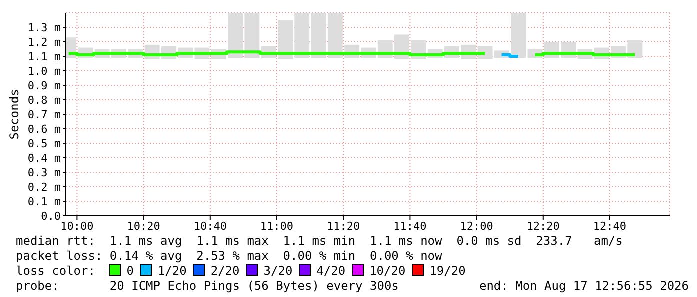  I want to click on text: packet loss: 0.14 % avg 2.53 % max 0.00 % min 0.00 % now, so click(230, 256).